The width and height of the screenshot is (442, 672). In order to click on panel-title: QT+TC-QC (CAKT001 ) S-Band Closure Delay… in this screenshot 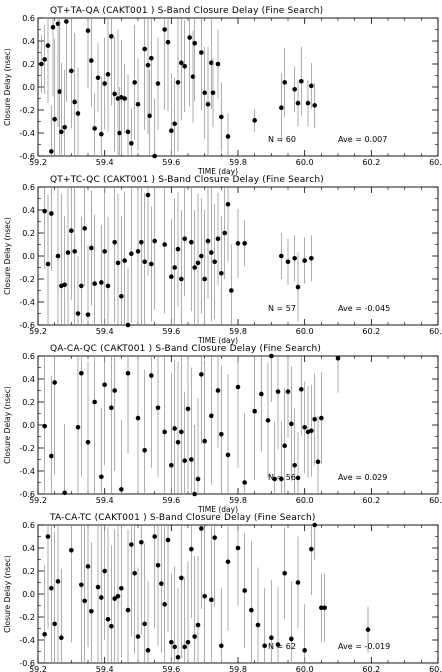, I will do `click(187, 180)`.